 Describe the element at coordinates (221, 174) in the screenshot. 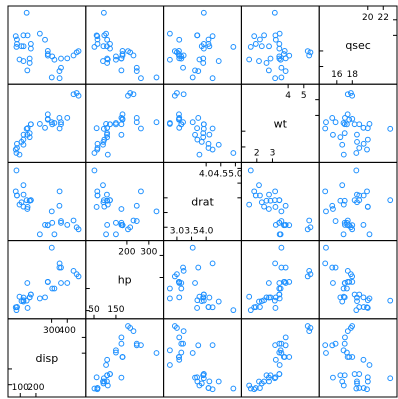

I see `tick-label-drat-high-1: 4.5` at that location.